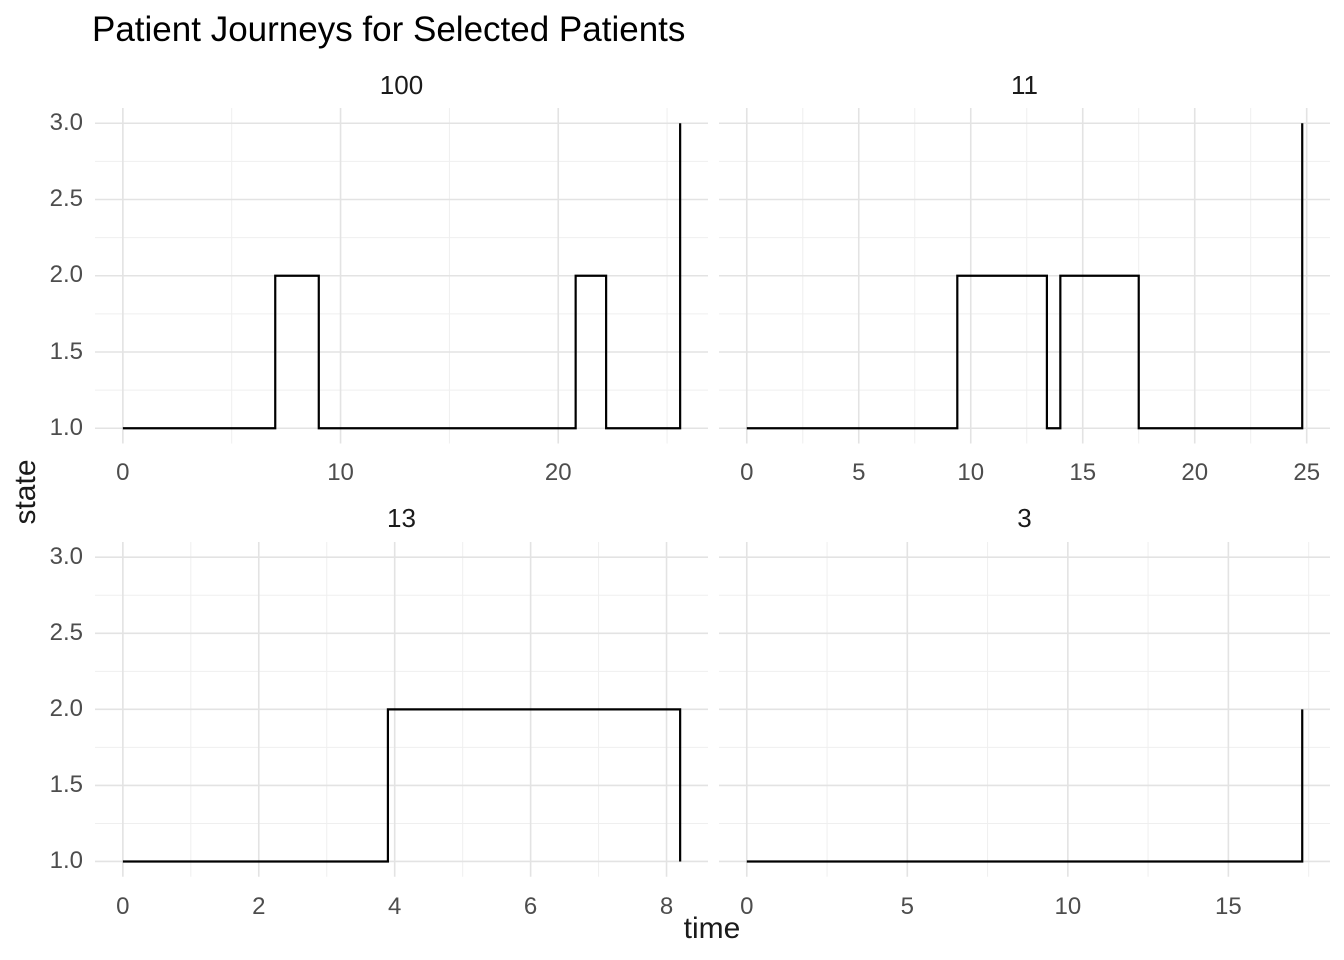 The image size is (1344, 960). What do you see at coordinates (1024, 85) in the screenshot?
I see `facet-strip-label: 11` at bounding box center [1024, 85].